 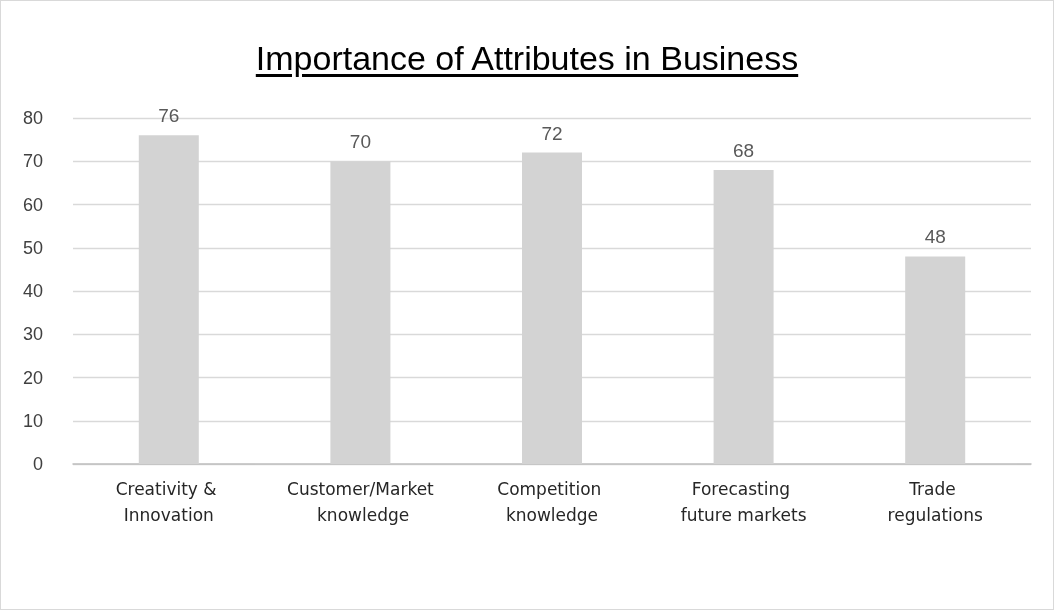 What do you see at coordinates (552, 133) in the screenshot?
I see `data-label: 72` at bounding box center [552, 133].